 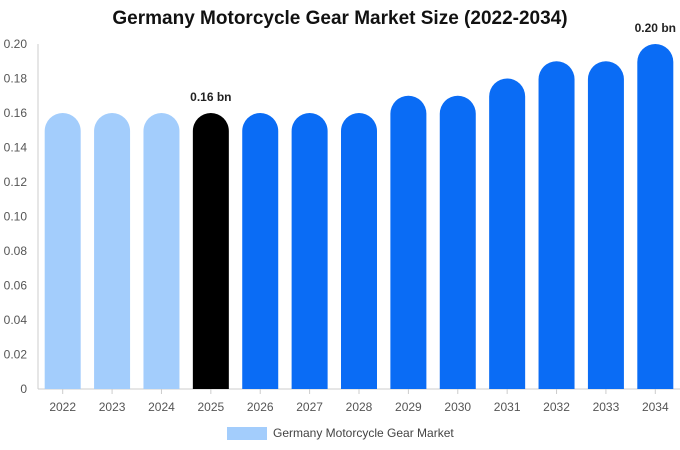 I want to click on bar-2026, so click(x=260, y=251).